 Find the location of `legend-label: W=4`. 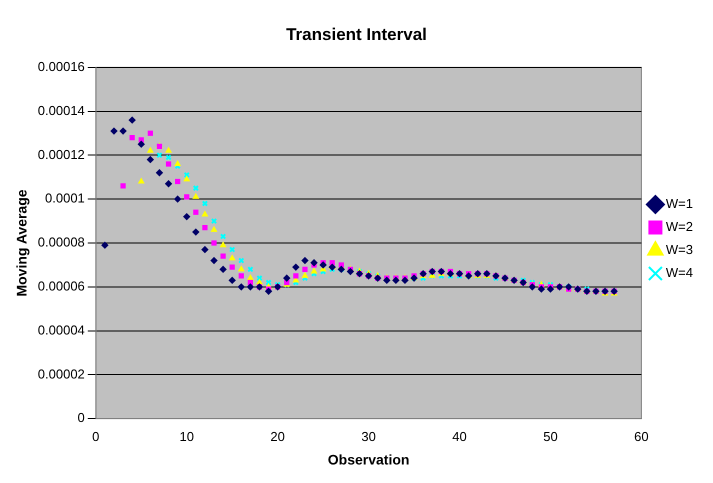

legend-label: W=4 is located at coordinates (679, 272).